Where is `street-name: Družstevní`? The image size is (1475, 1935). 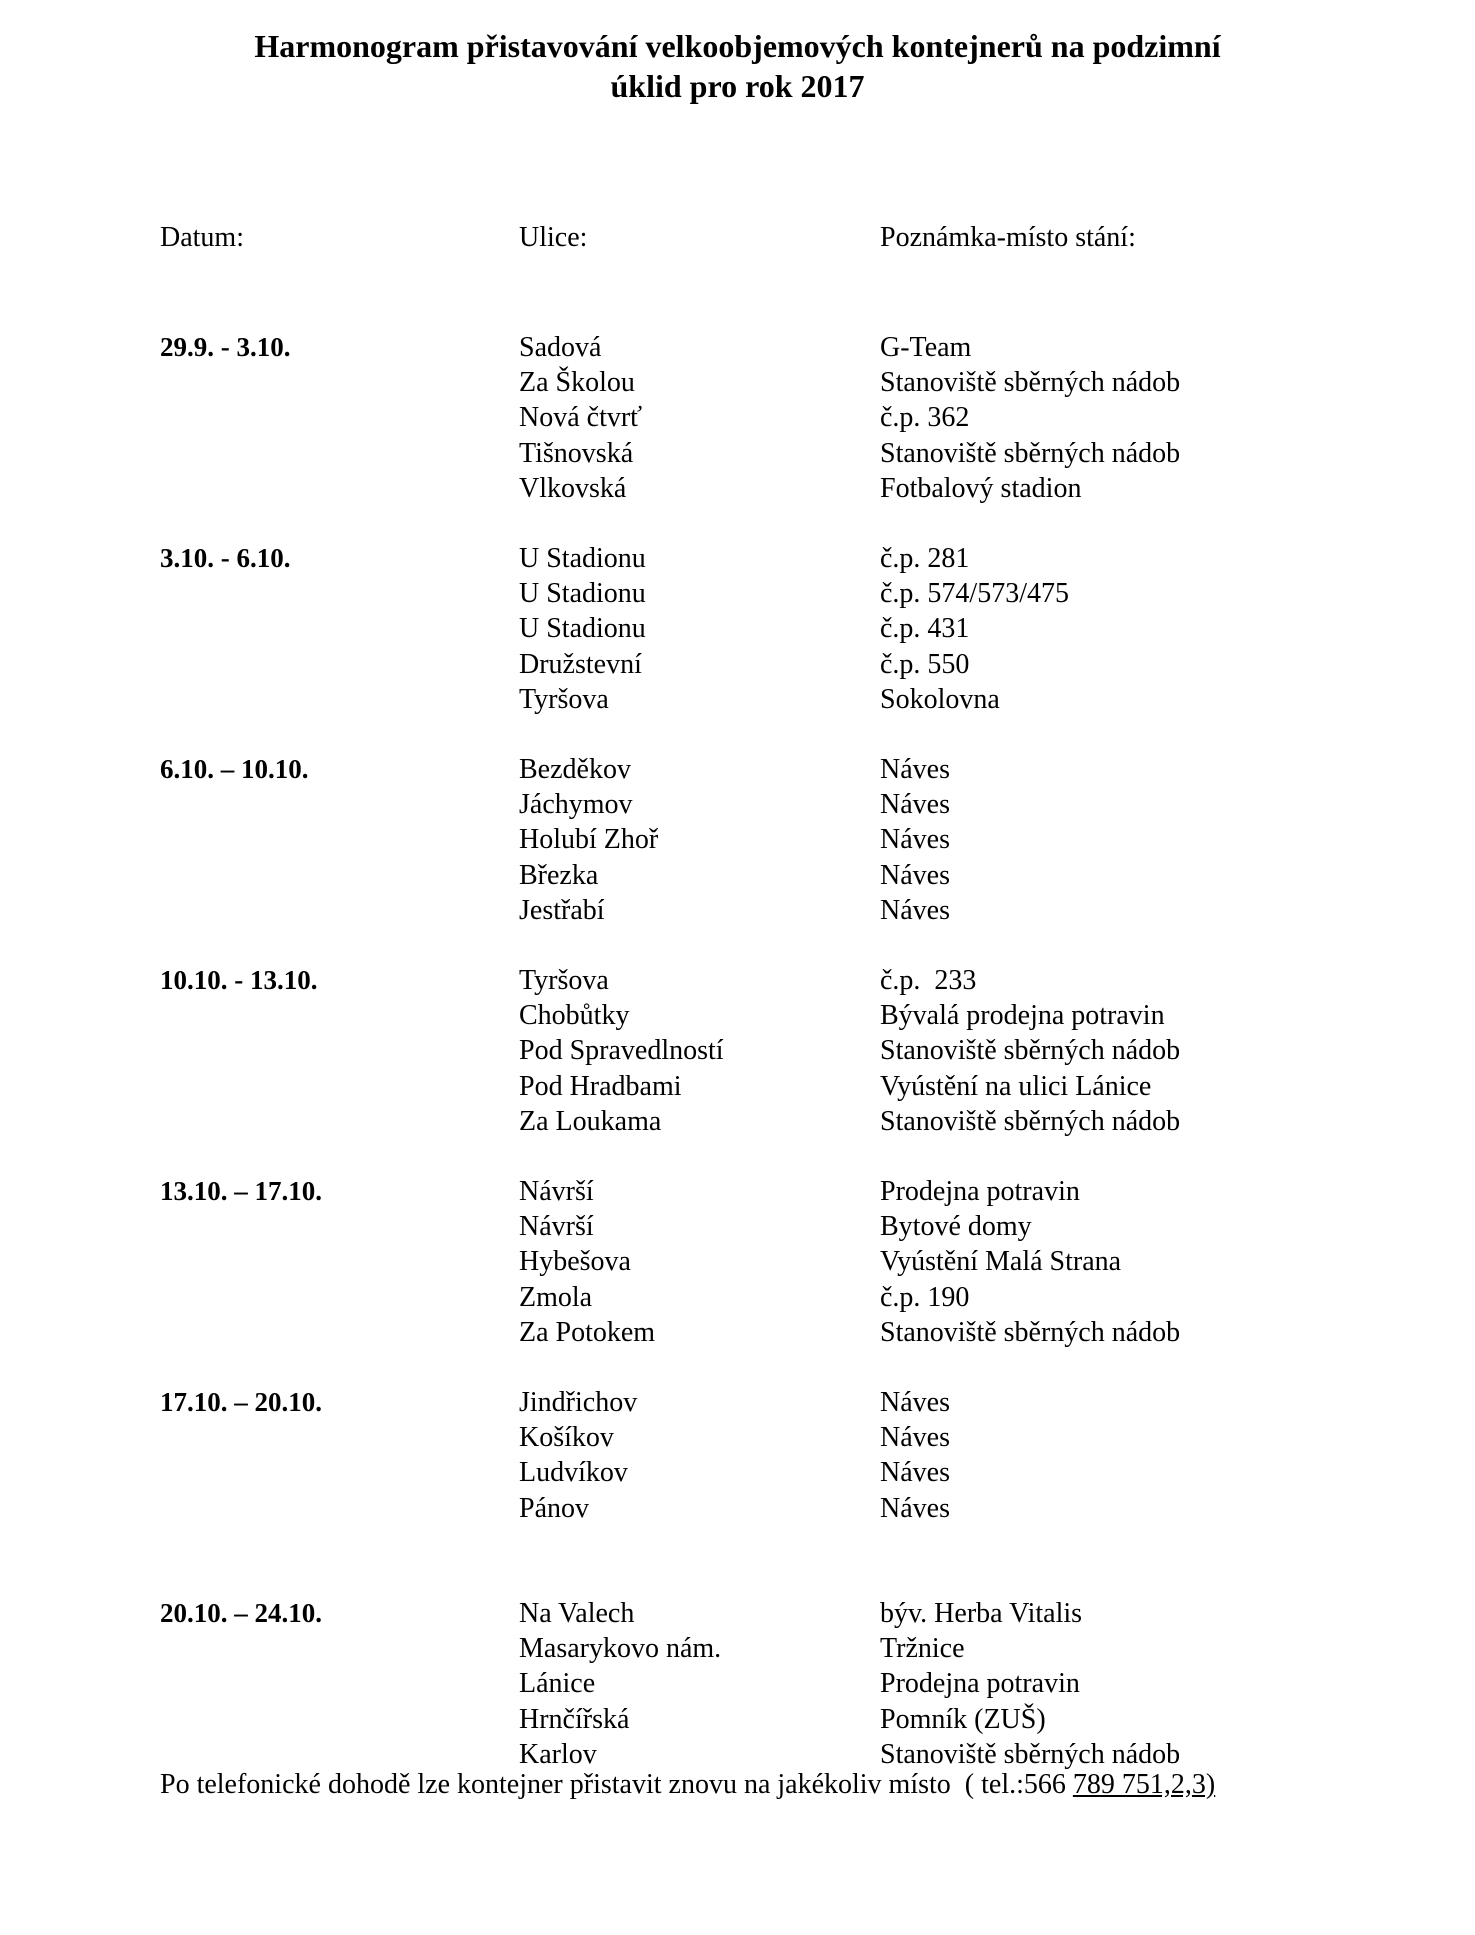 street-name: Družstevní is located at coordinates (580, 664).